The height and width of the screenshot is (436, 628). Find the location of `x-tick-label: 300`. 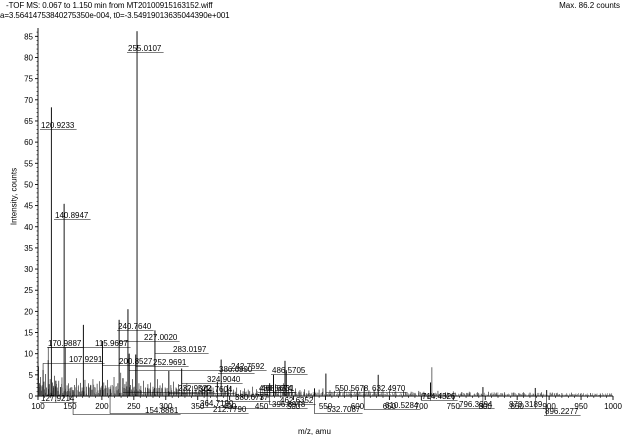

x-tick-label: 300 is located at coordinates (166, 406).